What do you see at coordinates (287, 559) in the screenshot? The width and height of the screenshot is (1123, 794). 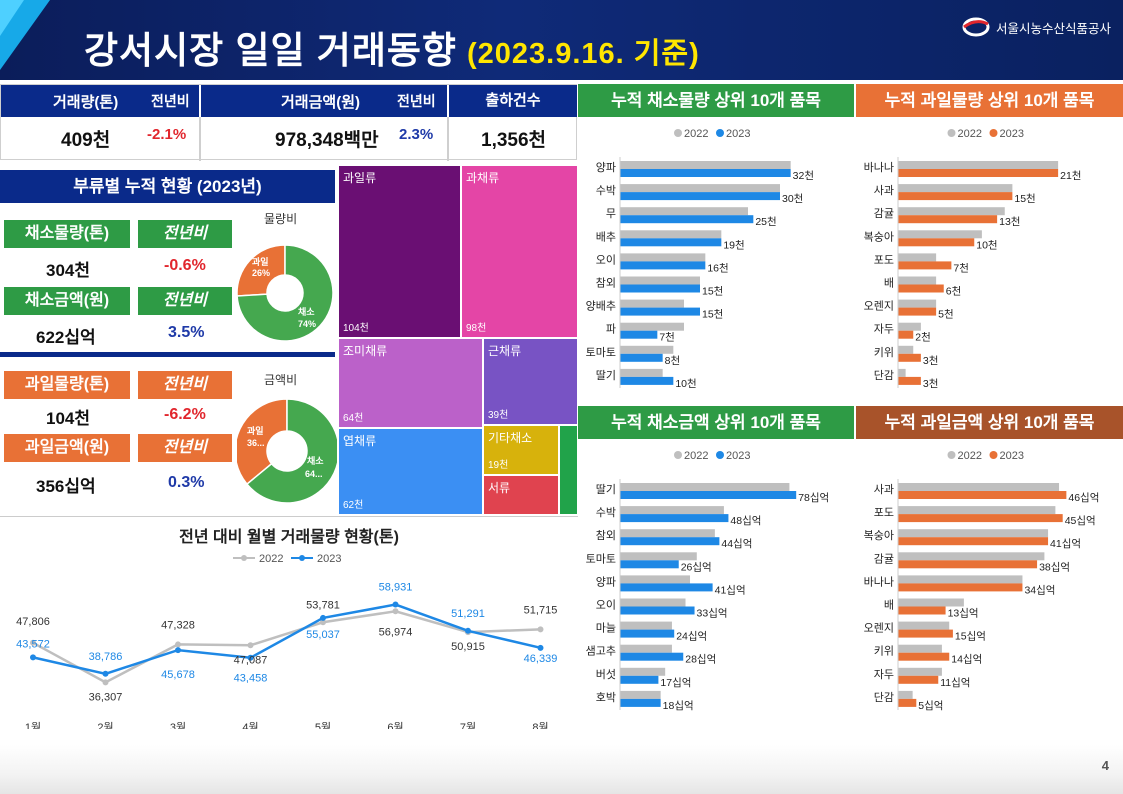 I see `line-legend: 2022 2023` at bounding box center [287, 559].